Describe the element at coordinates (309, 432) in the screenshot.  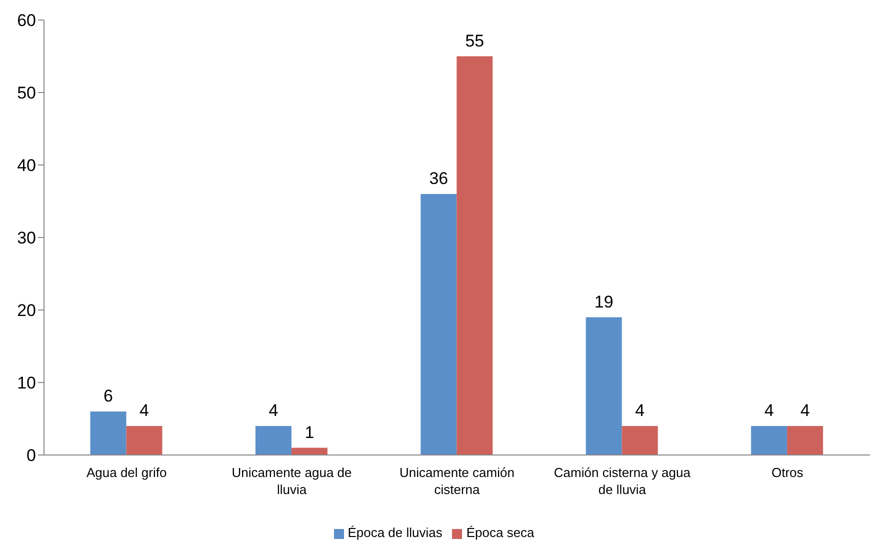
I see `data-label: 1` at that location.